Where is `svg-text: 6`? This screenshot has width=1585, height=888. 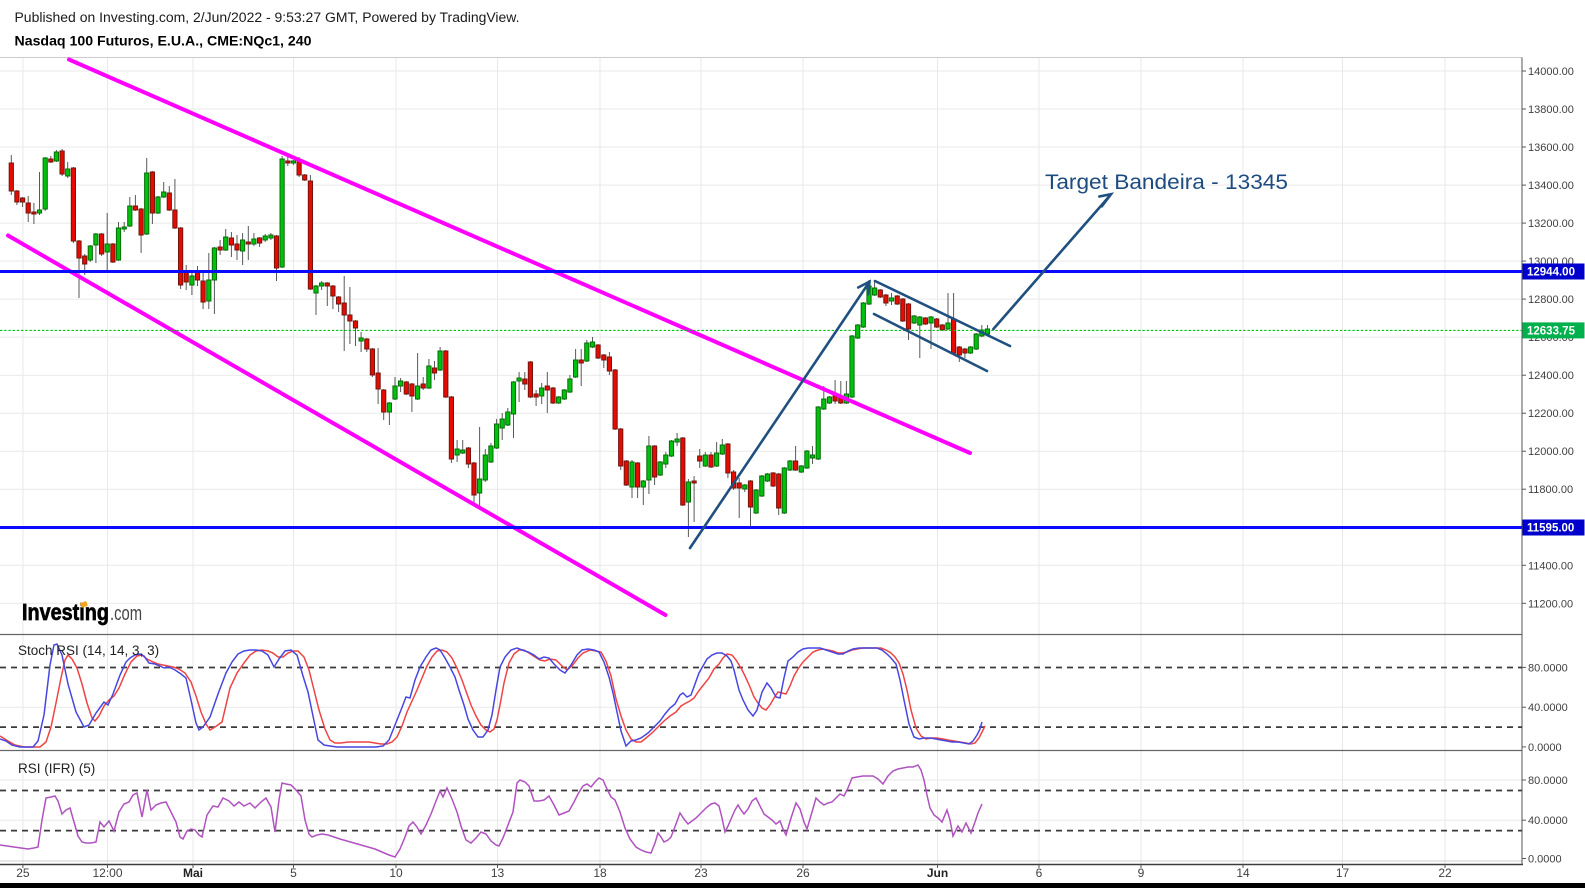 svg-text: 6 is located at coordinates (1039, 873).